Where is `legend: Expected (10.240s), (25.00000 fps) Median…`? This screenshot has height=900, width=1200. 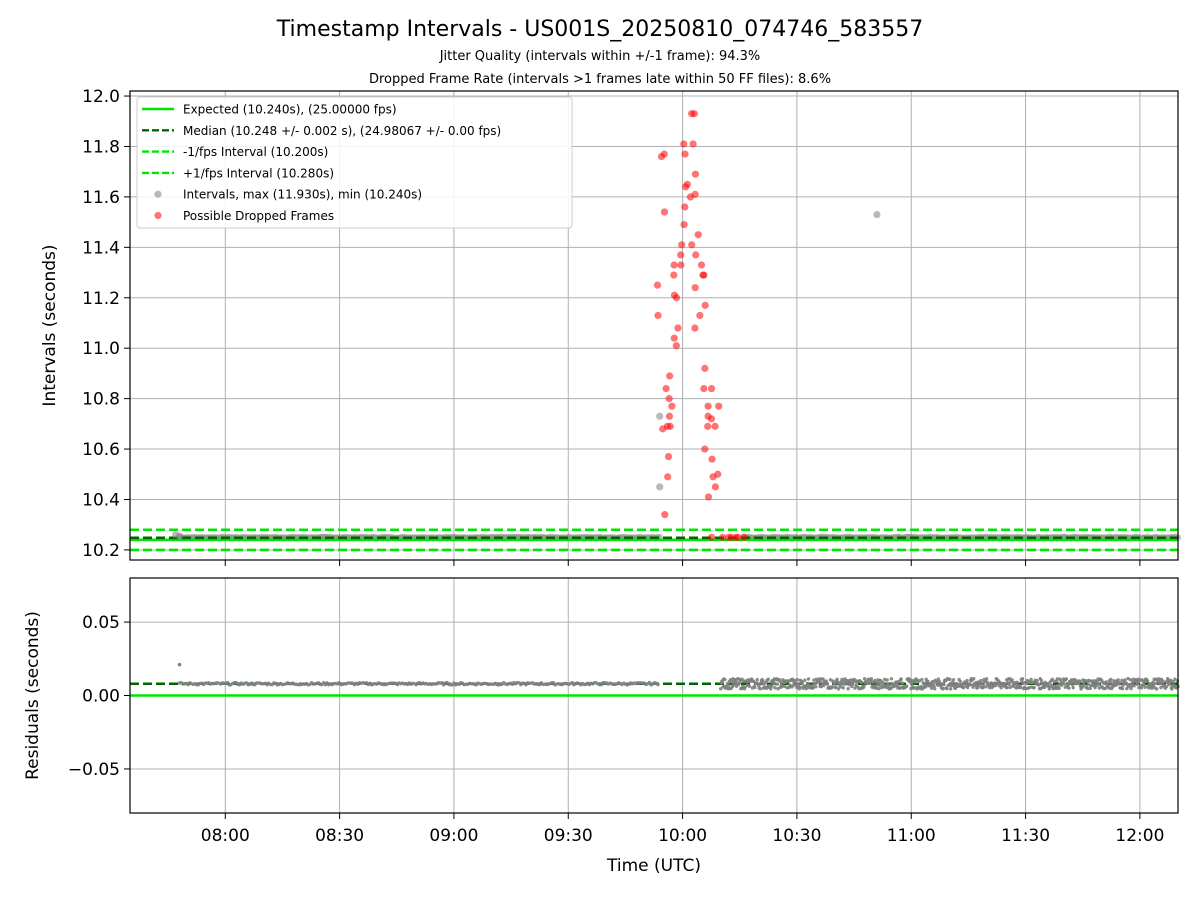
legend: Expected (10.240s), (25.00000 fps) Median… is located at coordinates (354, 162).